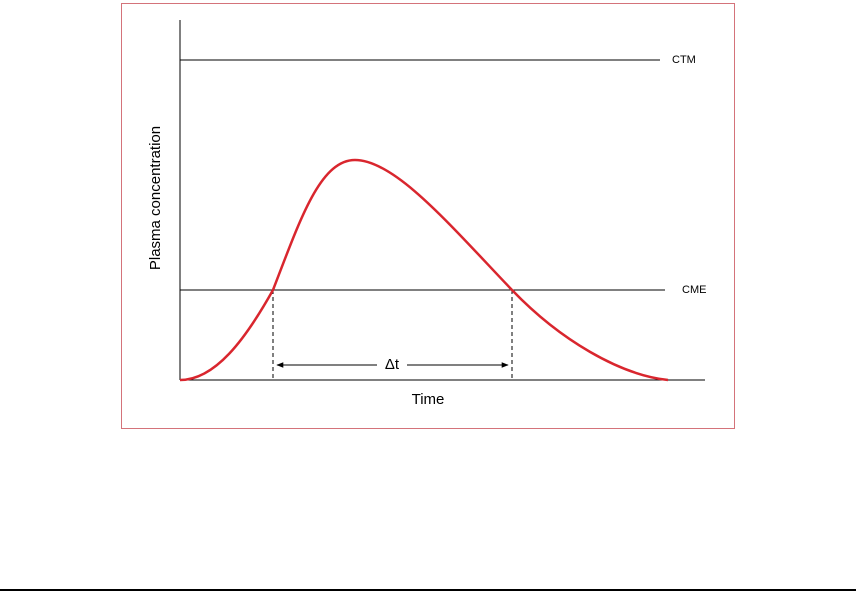  I want to click on x-axis-label: Time, so click(428, 399).